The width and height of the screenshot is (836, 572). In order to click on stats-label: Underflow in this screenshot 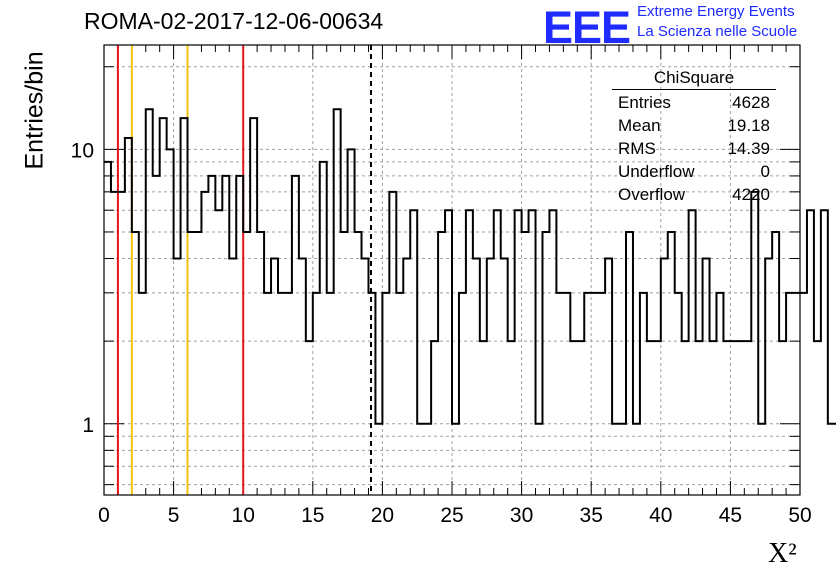, I will do `click(656, 171)`.